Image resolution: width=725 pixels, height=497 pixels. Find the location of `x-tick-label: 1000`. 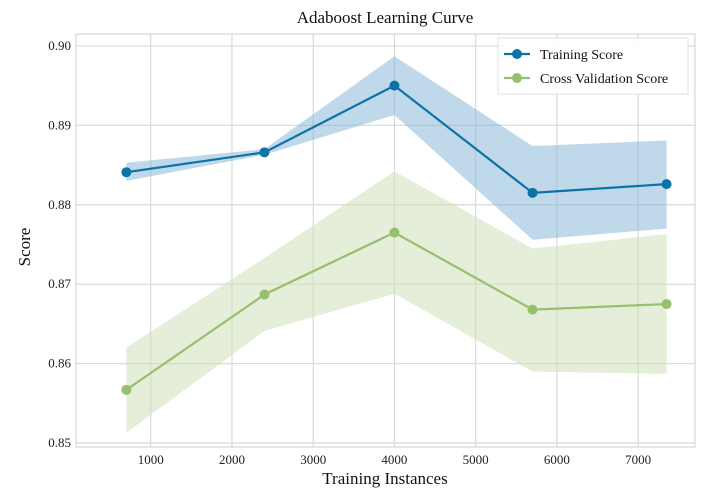

x-tick-label: 1000 is located at coordinates (151, 459).